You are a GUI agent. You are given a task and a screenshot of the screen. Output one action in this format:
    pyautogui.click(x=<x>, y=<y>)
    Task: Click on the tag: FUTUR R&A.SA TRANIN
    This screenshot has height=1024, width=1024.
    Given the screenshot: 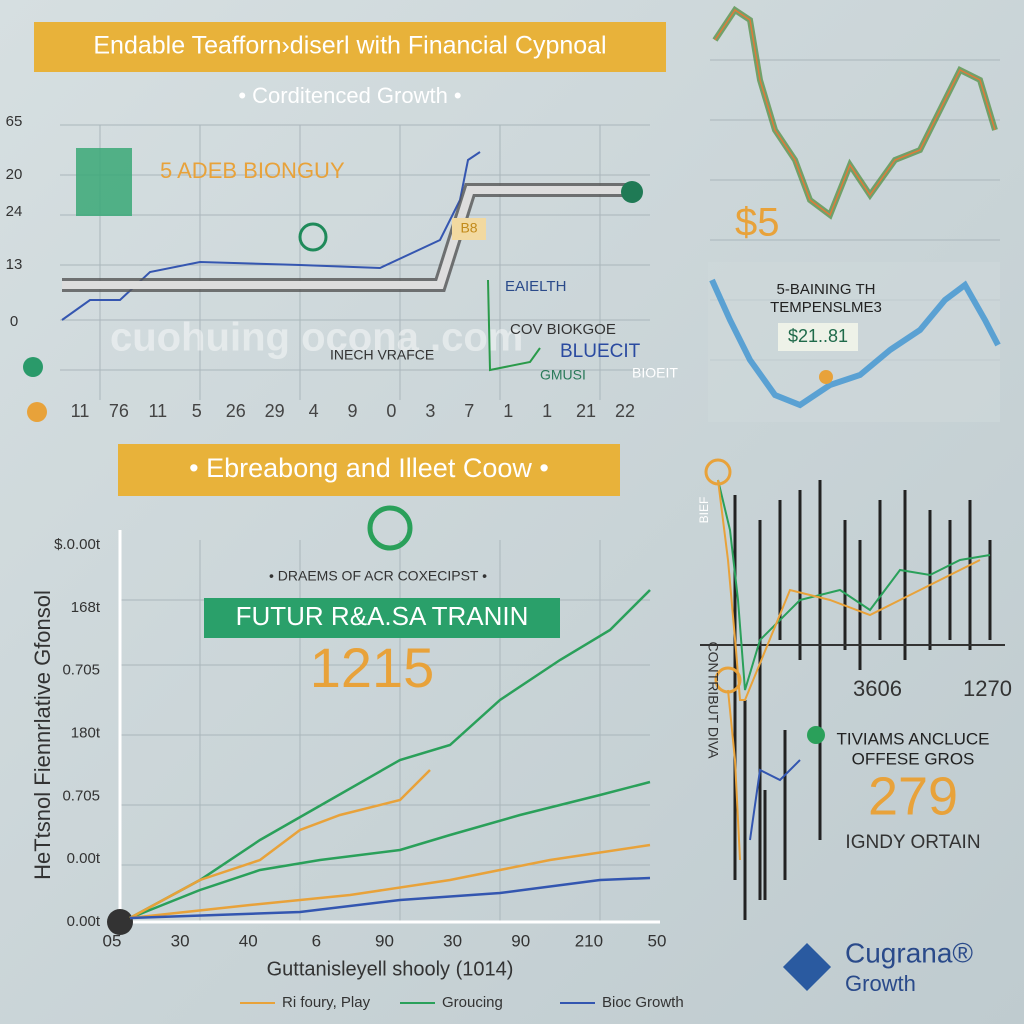 What is the action you would take?
    pyautogui.click(x=382, y=616)
    